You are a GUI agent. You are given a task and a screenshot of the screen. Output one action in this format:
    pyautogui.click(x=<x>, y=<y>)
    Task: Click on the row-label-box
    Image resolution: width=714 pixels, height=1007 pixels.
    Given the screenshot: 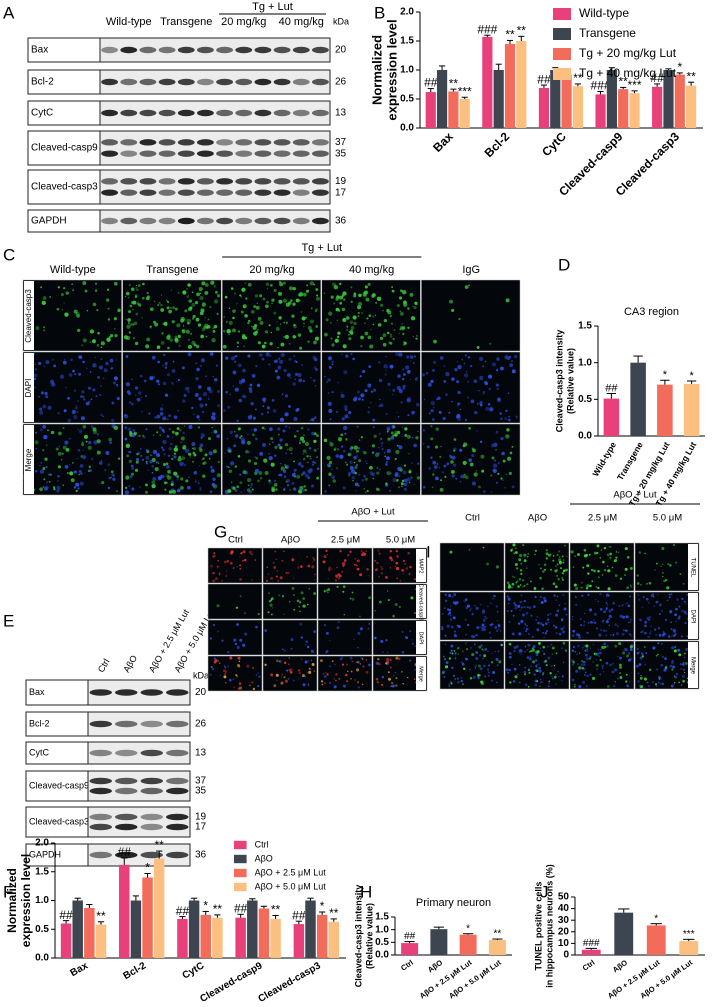 What is the action you would take?
    pyautogui.click(x=57, y=692)
    